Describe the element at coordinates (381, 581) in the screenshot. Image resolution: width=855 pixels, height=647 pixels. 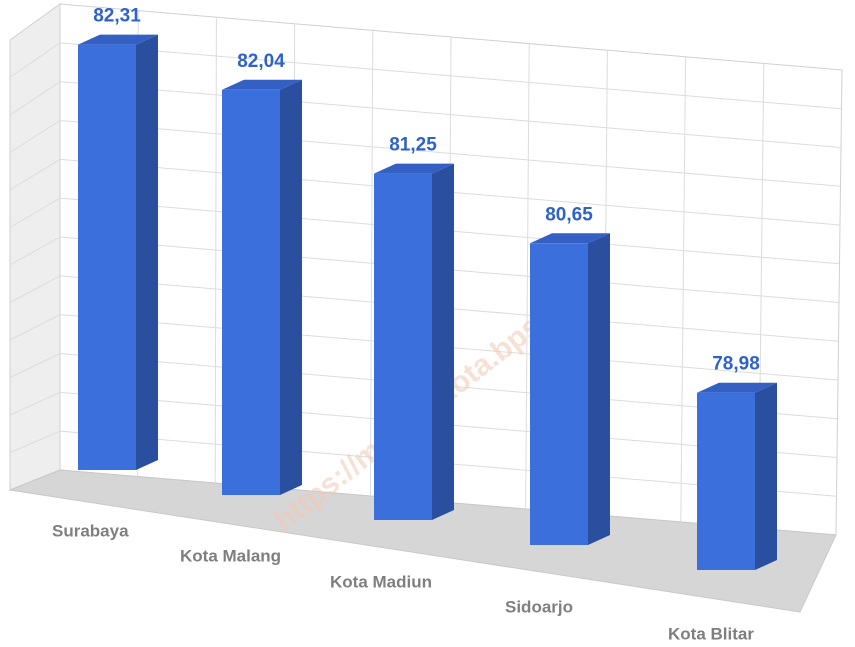
I see `x-tick-label: Kota Madiun` at that location.